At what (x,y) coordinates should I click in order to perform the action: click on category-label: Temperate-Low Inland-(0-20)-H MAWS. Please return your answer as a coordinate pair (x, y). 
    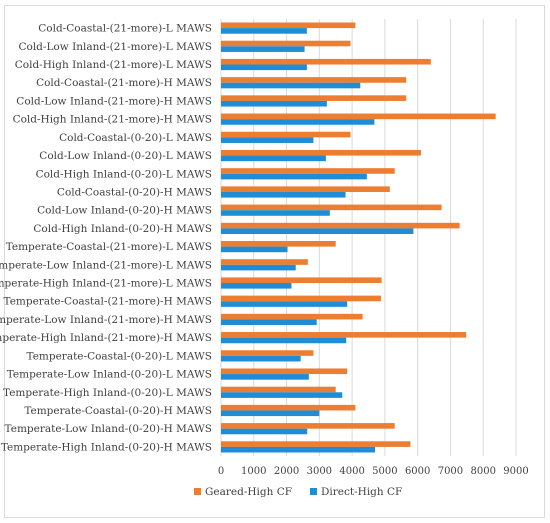
    Looking at the image, I should click on (108, 429).